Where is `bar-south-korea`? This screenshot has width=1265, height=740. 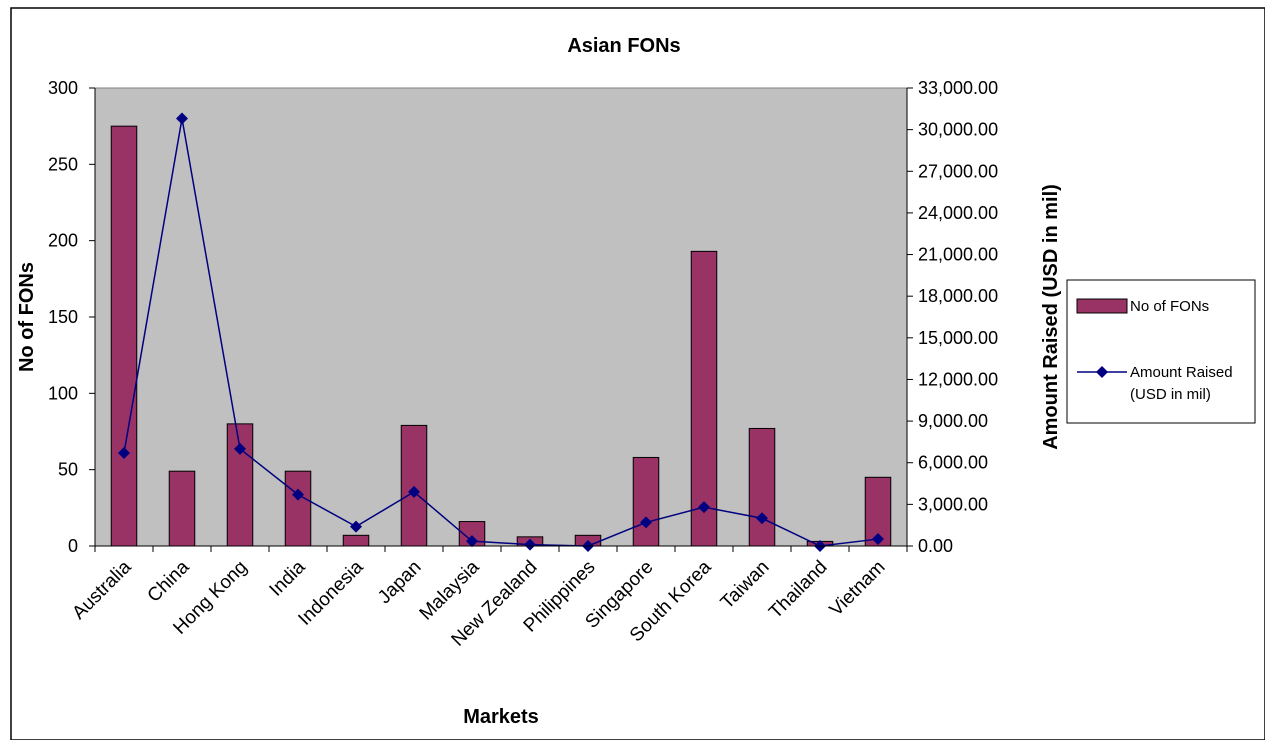
bar-south-korea is located at coordinates (704, 398).